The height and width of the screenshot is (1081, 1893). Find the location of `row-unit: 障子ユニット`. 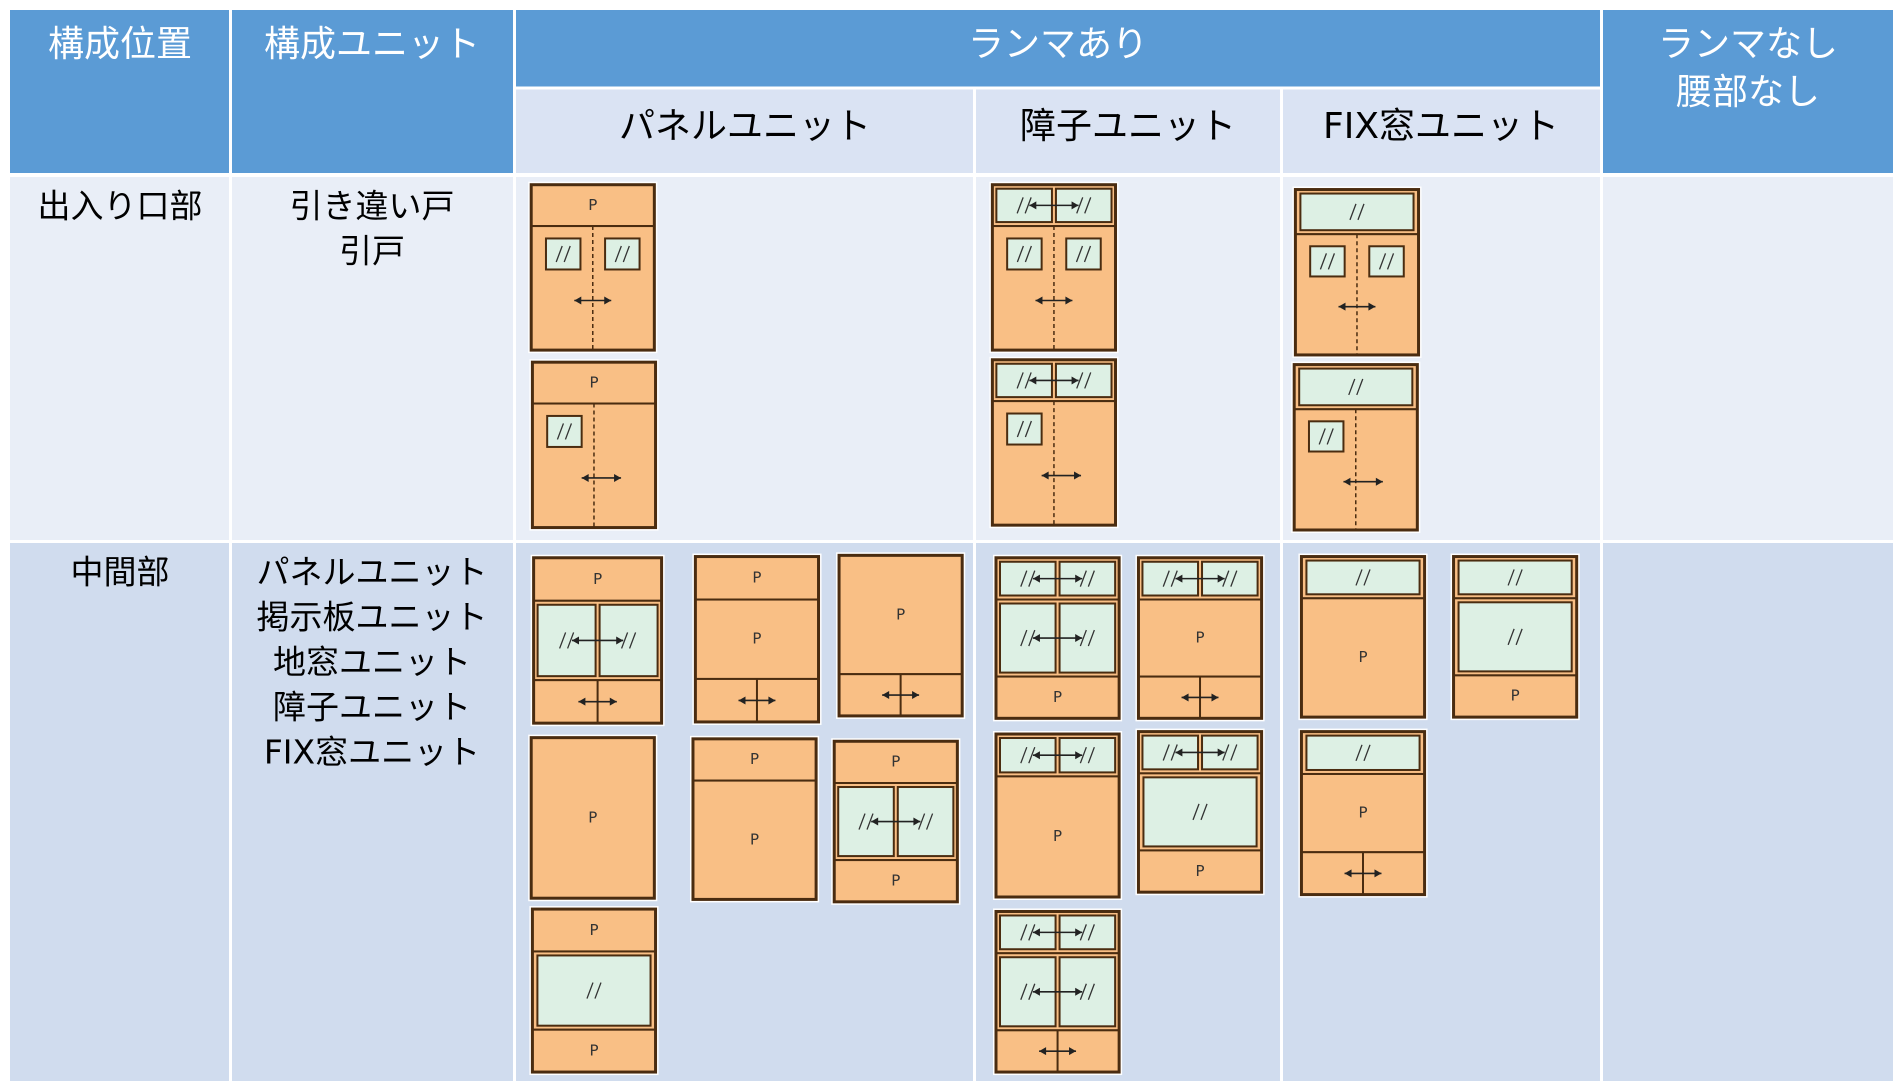

row-unit: 障子ユニット is located at coordinates (372, 707).